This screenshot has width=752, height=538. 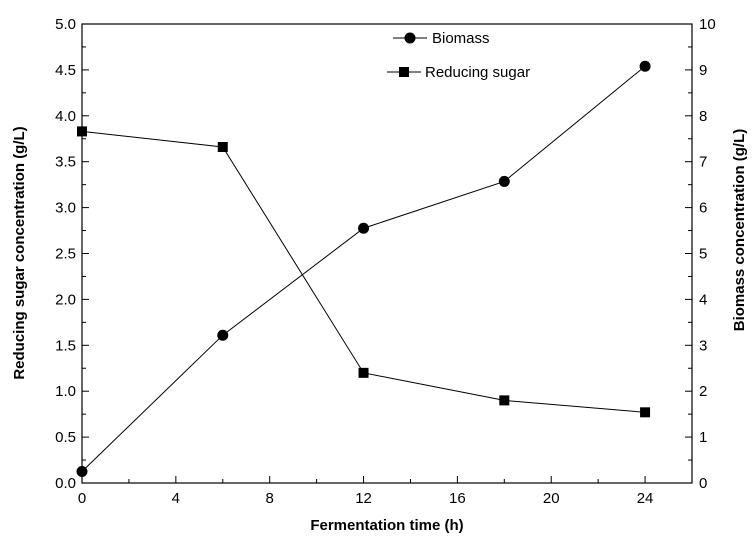 What do you see at coordinates (410, 38) in the screenshot?
I see `legend-marker-circle-icon` at bounding box center [410, 38].